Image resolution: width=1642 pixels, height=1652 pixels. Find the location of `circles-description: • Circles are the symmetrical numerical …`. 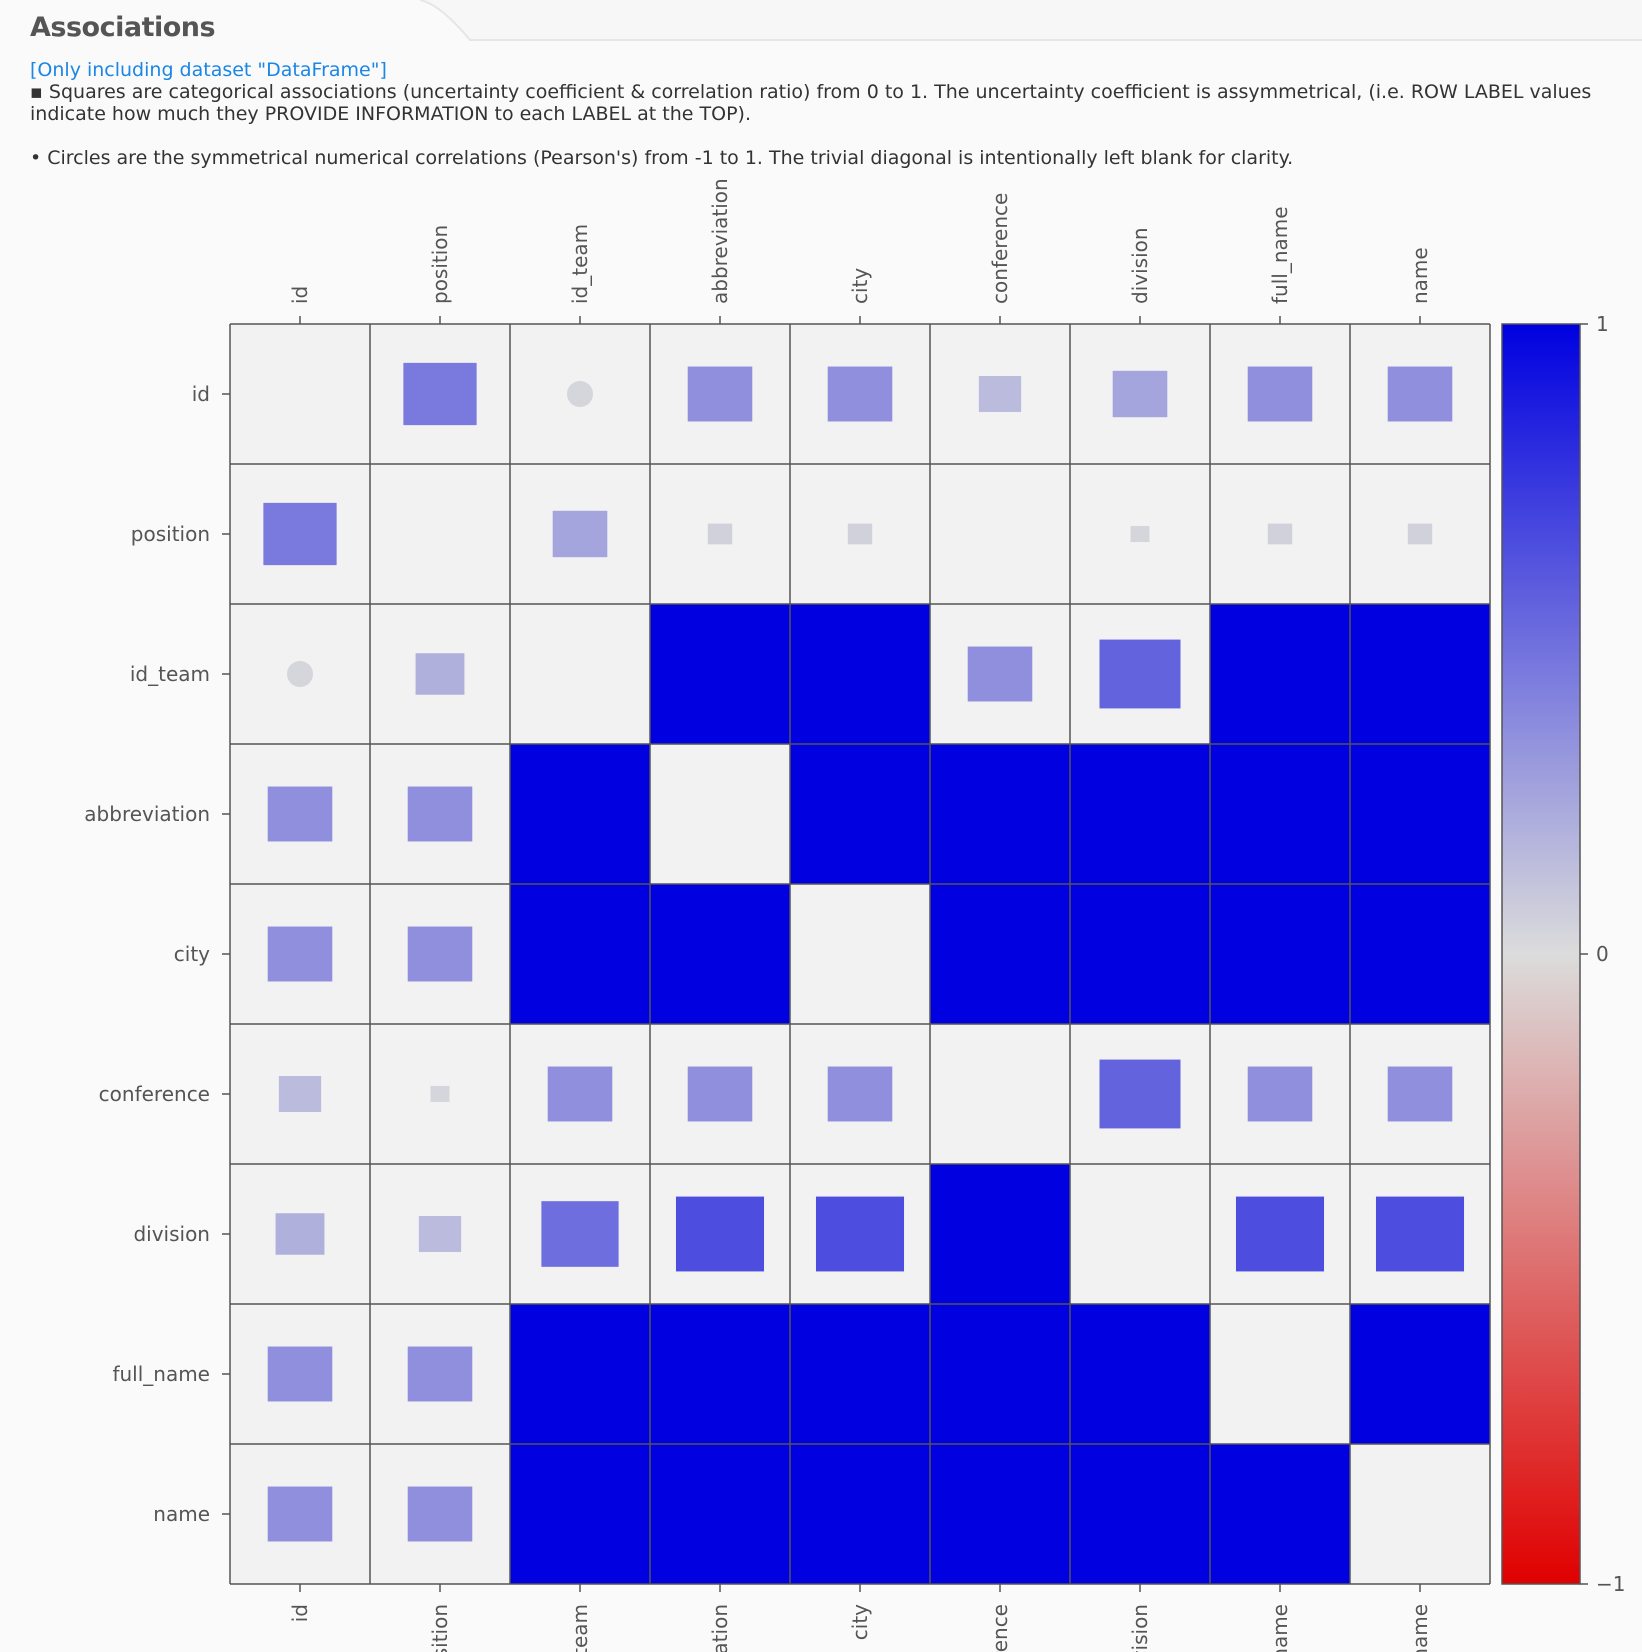

circles-description: • Circles are the symmetrical numerical … is located at coordinates (662, 158).